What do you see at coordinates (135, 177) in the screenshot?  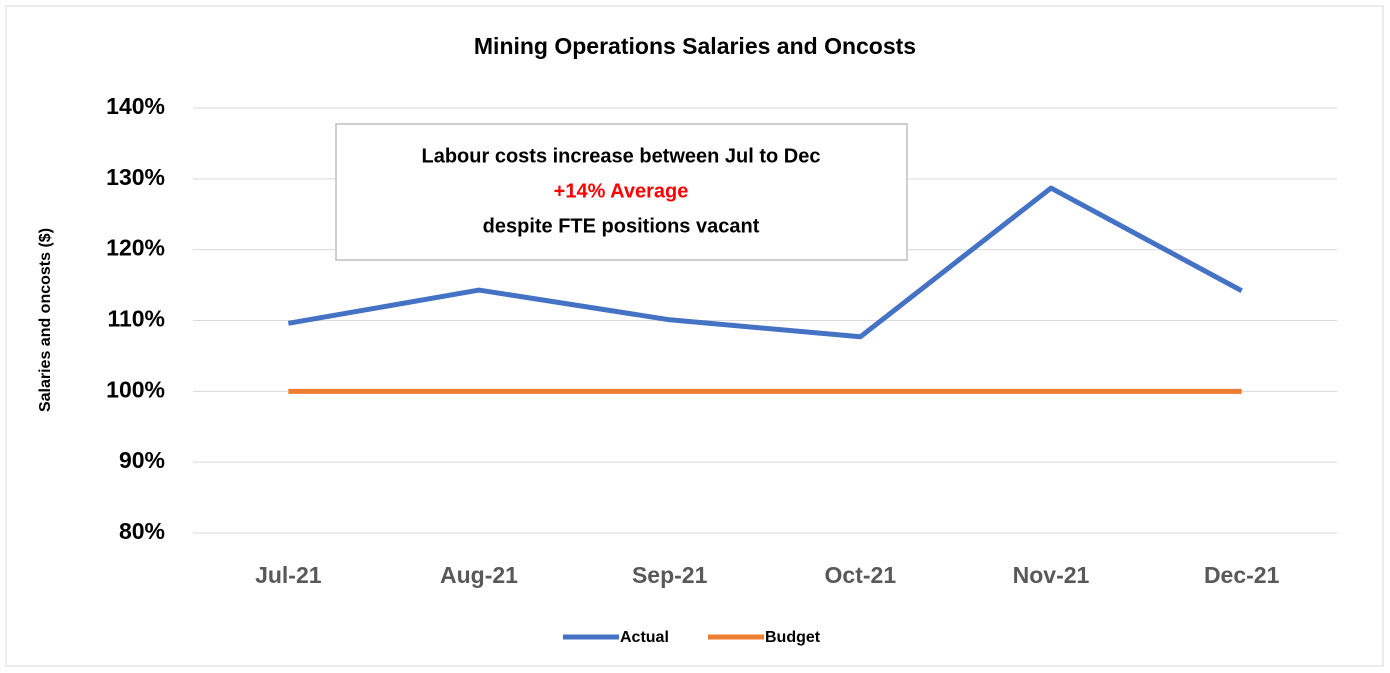 I see `y-tick-label: 130%` at bounding box center [135, 177].